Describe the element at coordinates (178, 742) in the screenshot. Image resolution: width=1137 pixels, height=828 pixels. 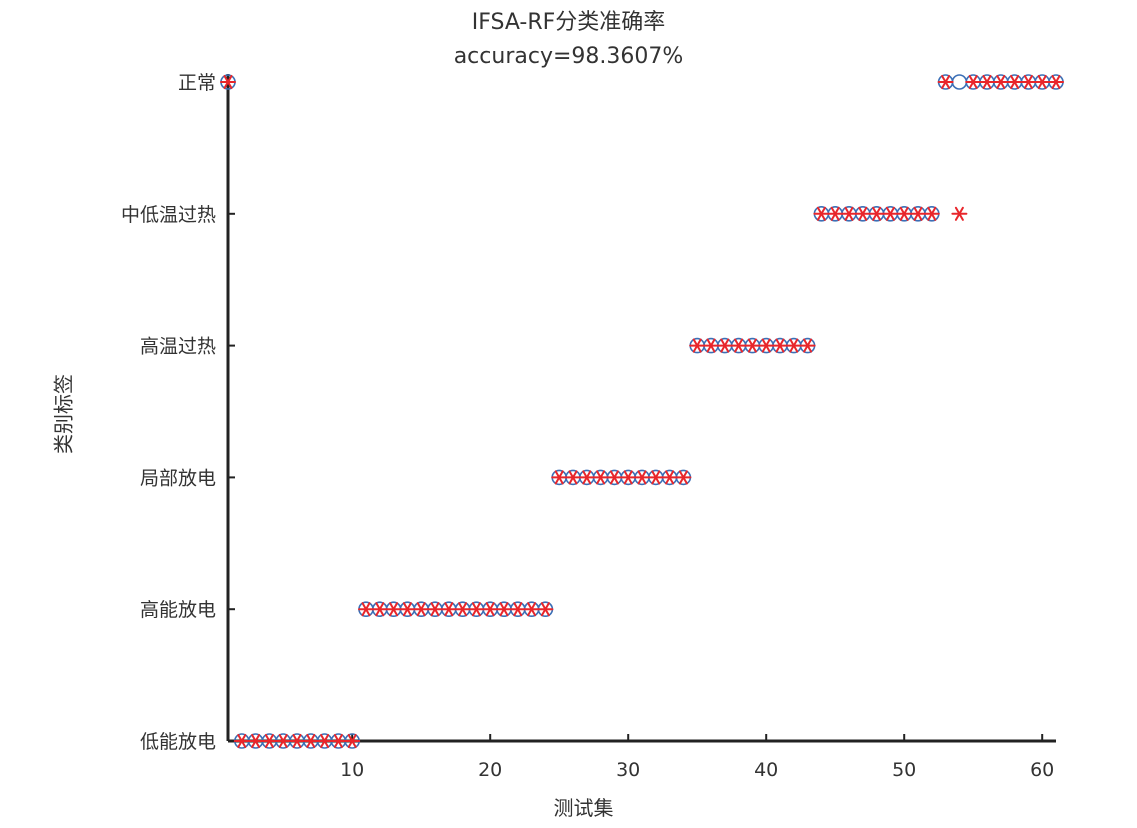
I see `y-tick-label: 低能放电` at that location.